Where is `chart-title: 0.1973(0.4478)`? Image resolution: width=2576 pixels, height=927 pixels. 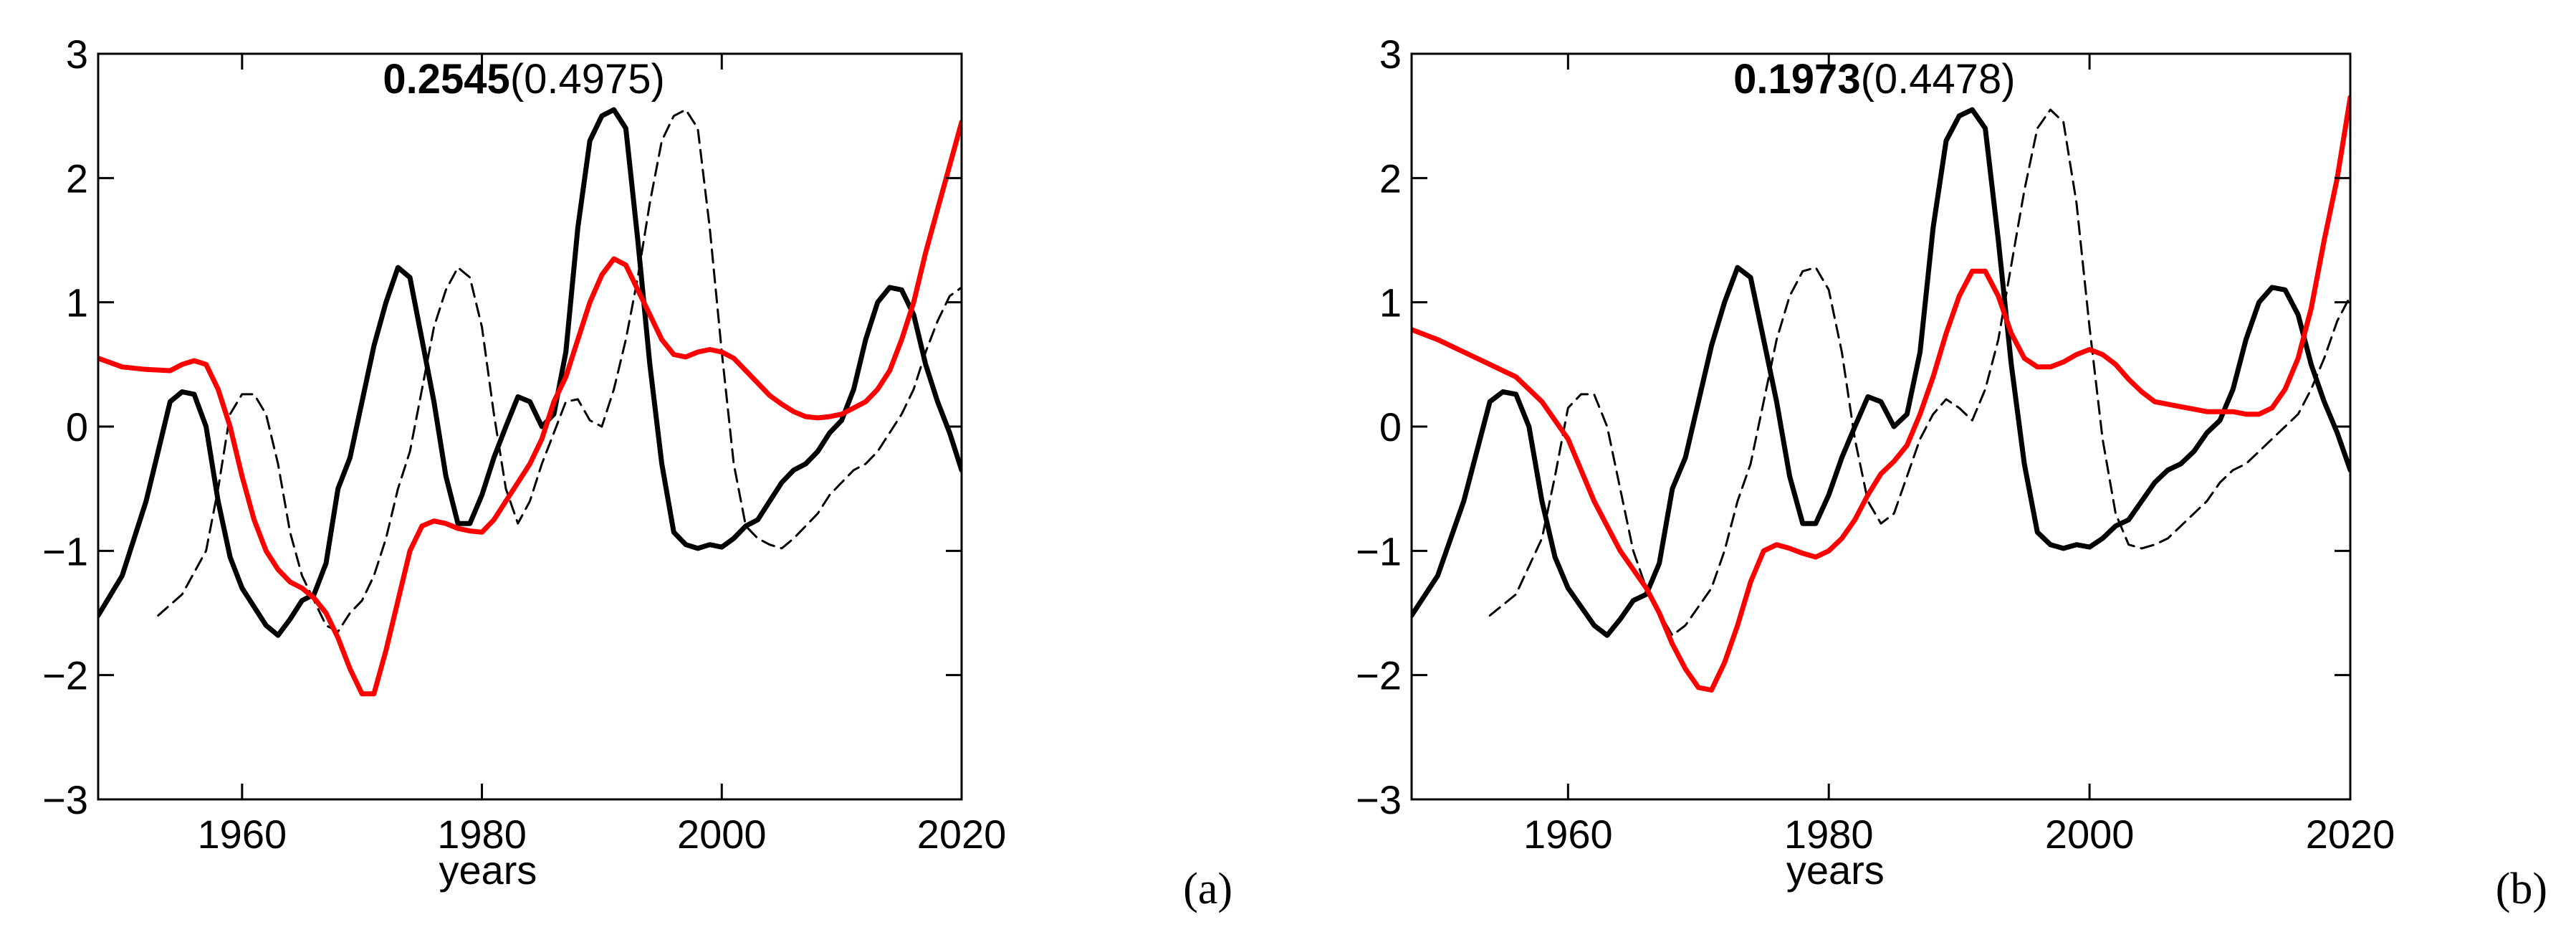 chart-title: 0.1973(0.4478) is located at coordinates (1874, 79).